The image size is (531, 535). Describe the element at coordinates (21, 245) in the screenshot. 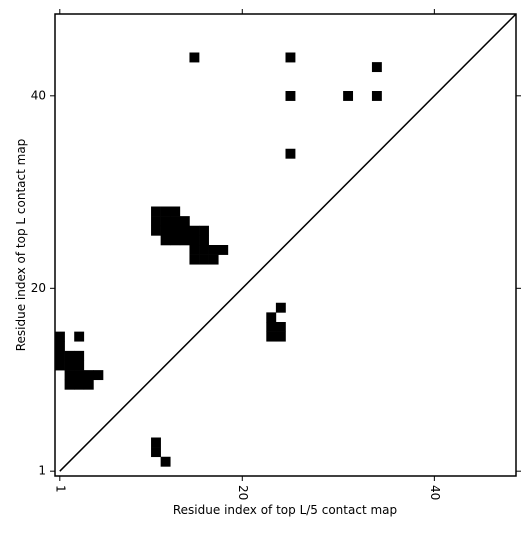

I see `y-axis-label: Residue index of top L contact map` at that location.